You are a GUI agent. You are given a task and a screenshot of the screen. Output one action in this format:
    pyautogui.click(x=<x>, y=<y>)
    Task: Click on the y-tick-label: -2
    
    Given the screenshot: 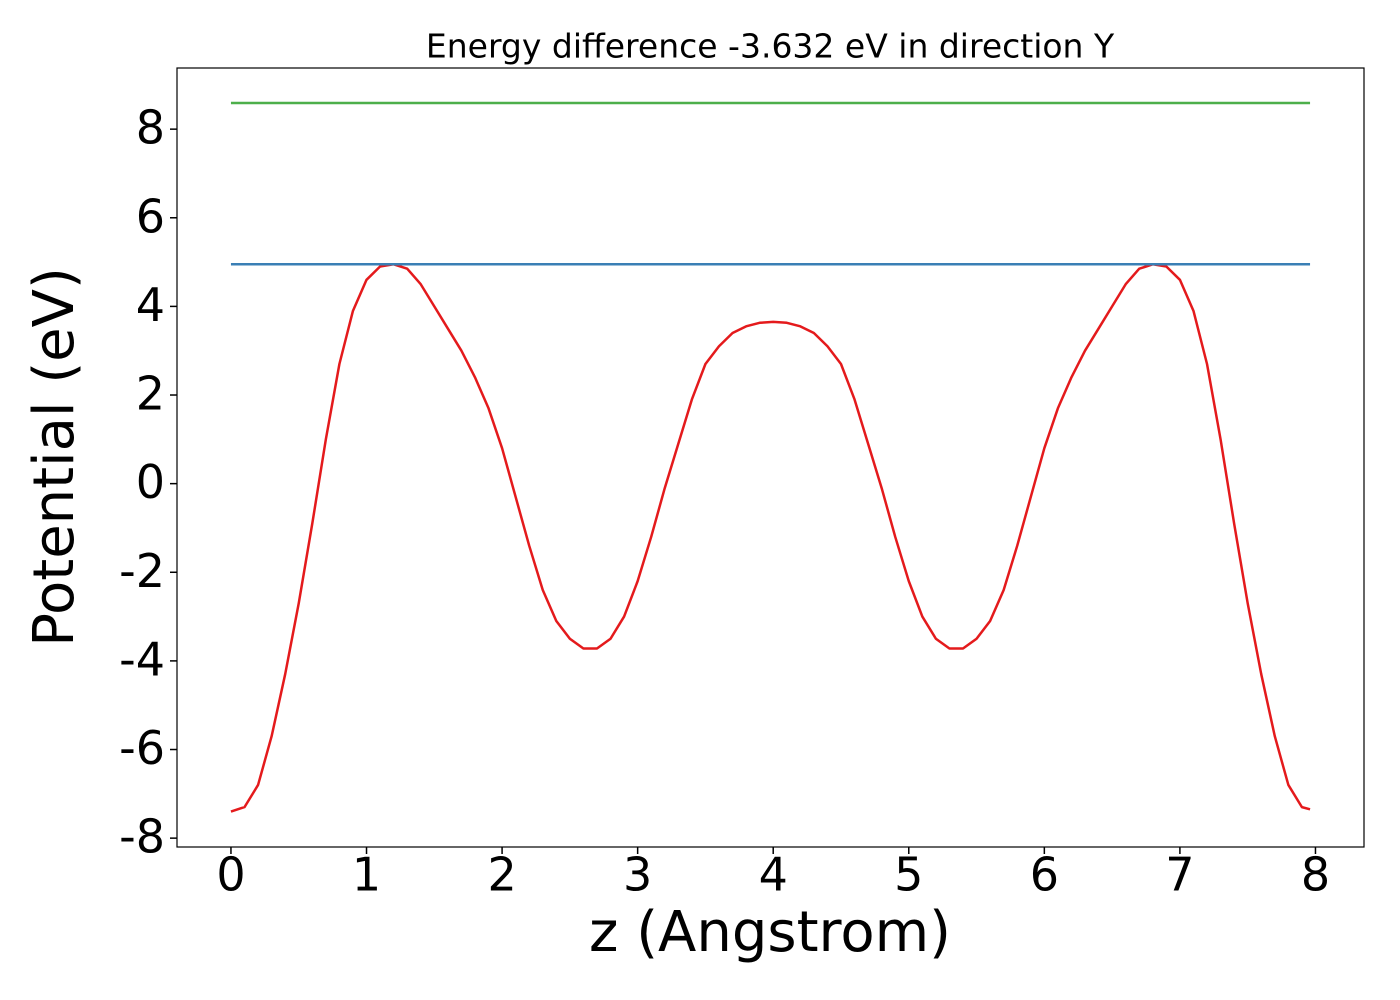 What is the action you would take?
    pyautogui.click(x=142, y=571)
    